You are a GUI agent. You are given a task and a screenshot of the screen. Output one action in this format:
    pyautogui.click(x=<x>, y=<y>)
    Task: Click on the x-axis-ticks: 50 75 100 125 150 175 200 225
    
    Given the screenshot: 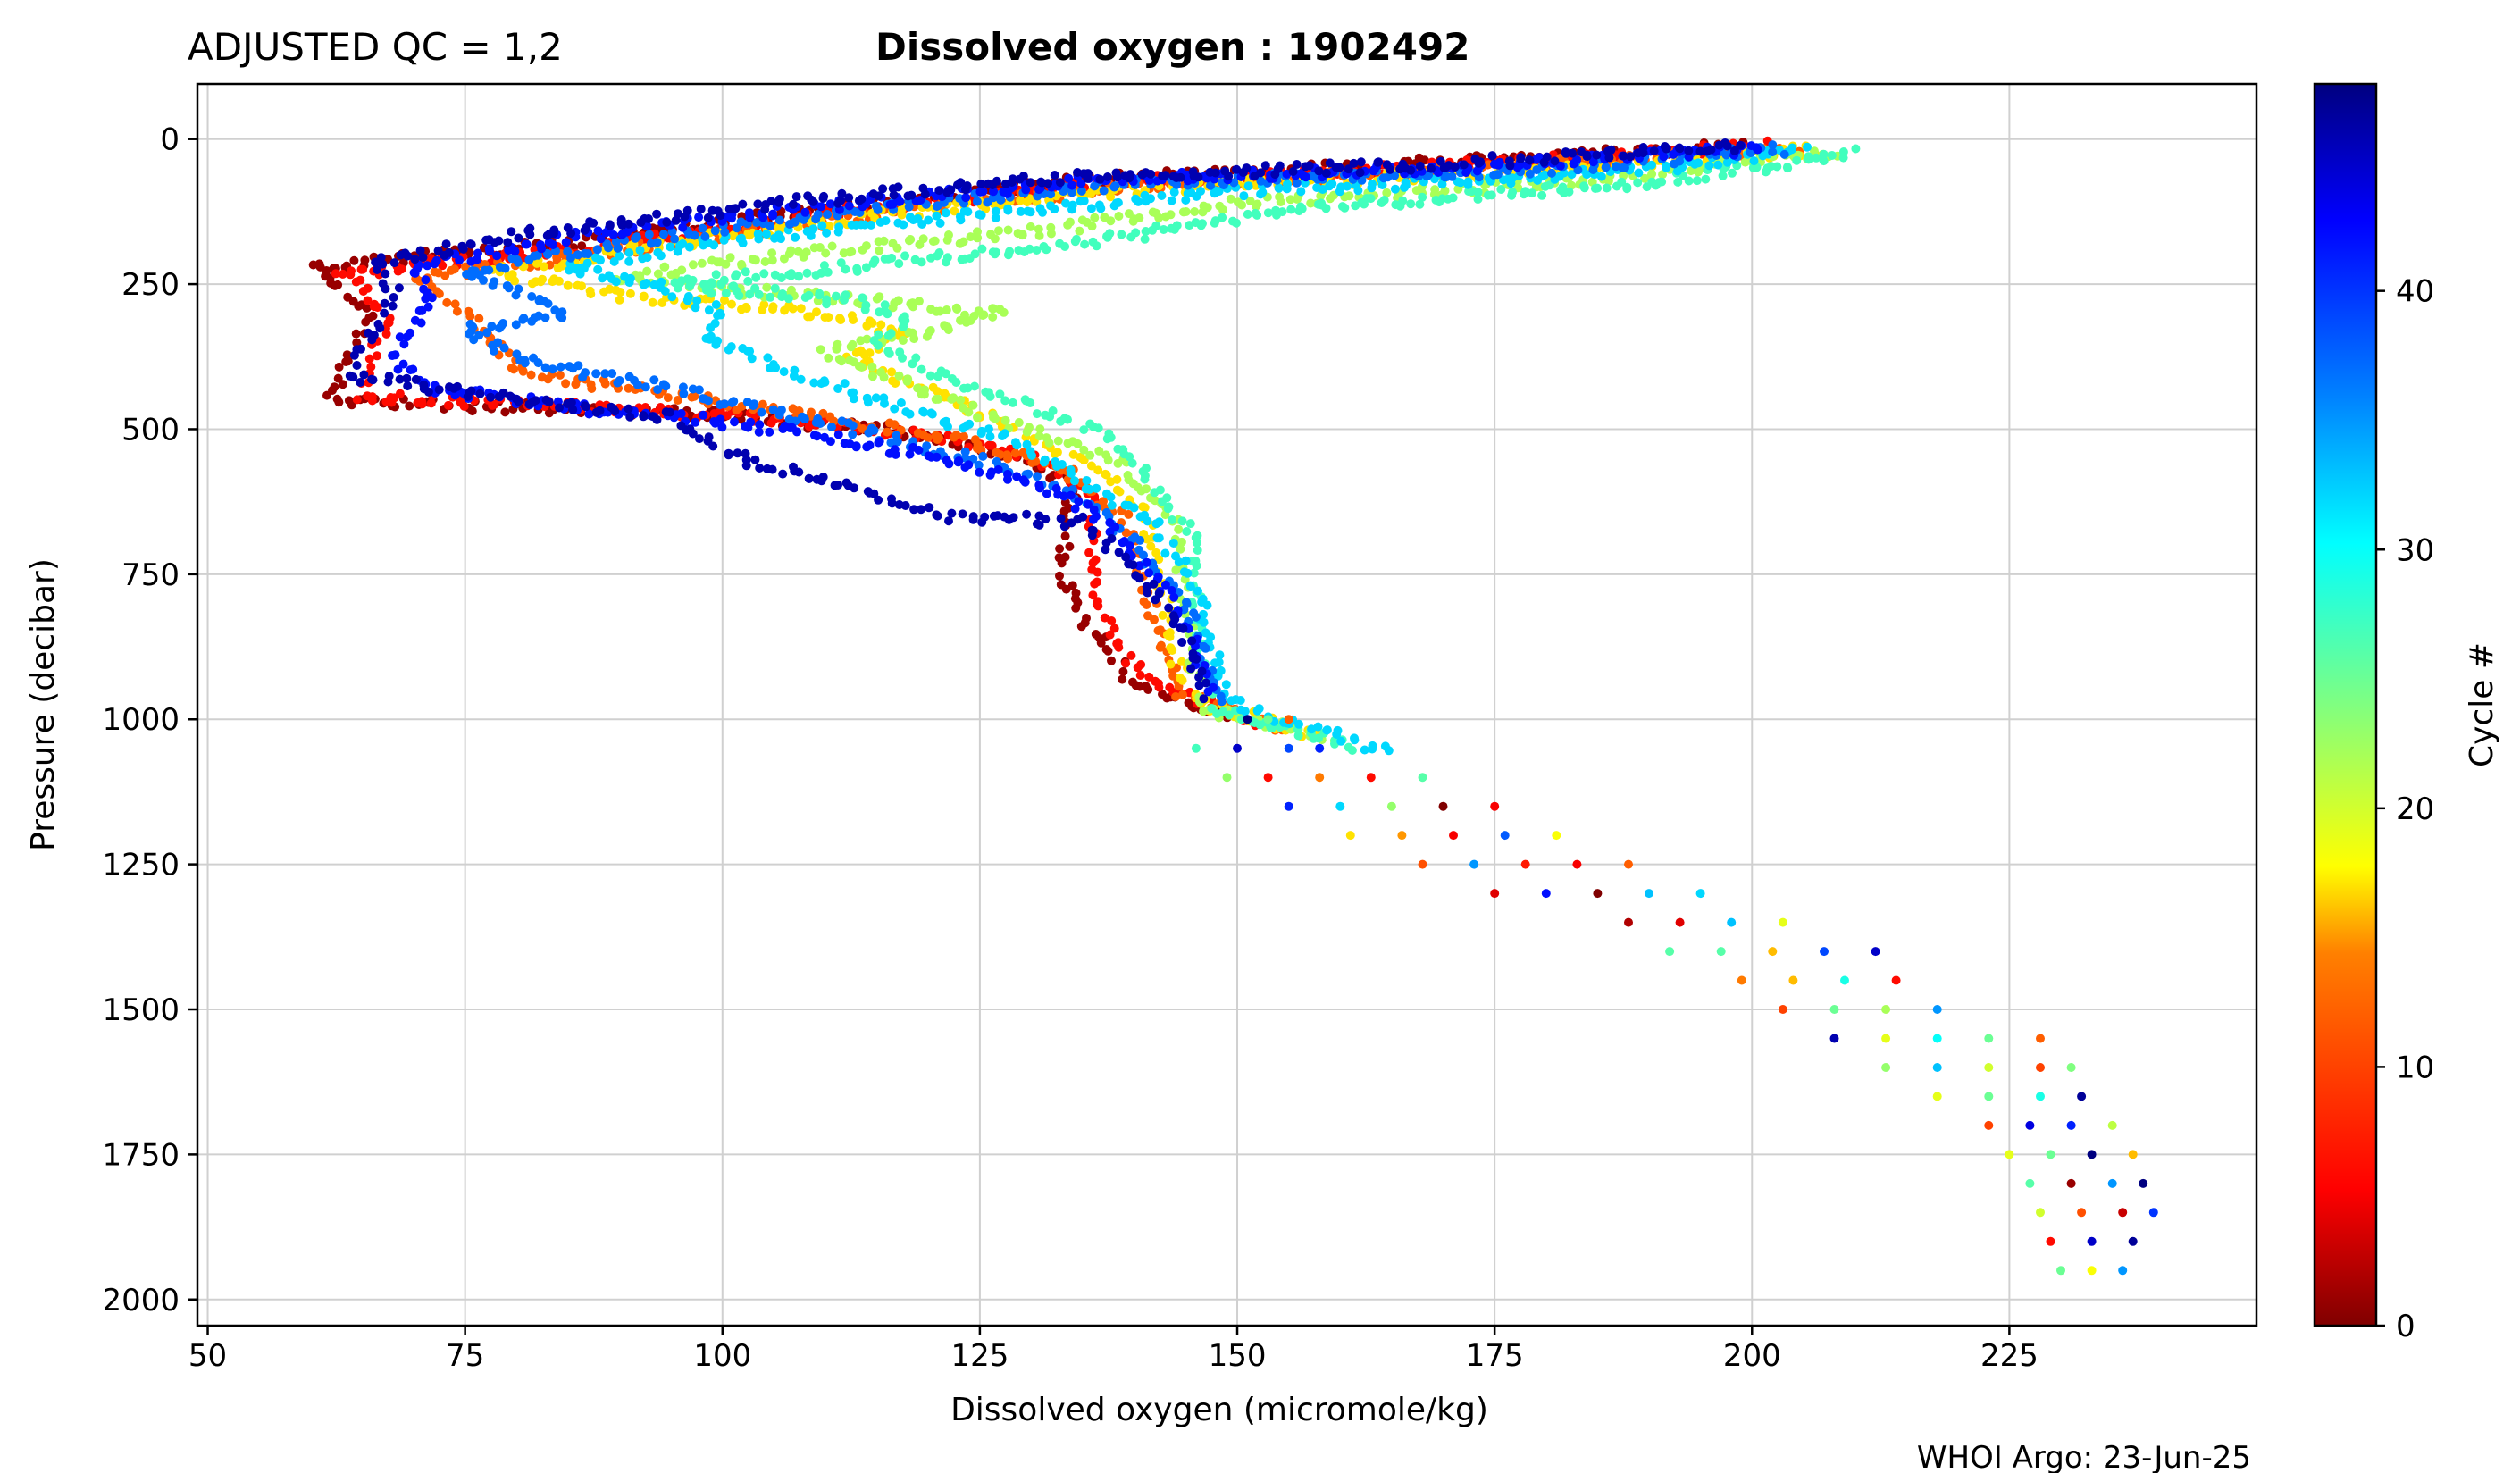 What is the action you would take?
    pyautogui.click(x=1113, y=1350)
    